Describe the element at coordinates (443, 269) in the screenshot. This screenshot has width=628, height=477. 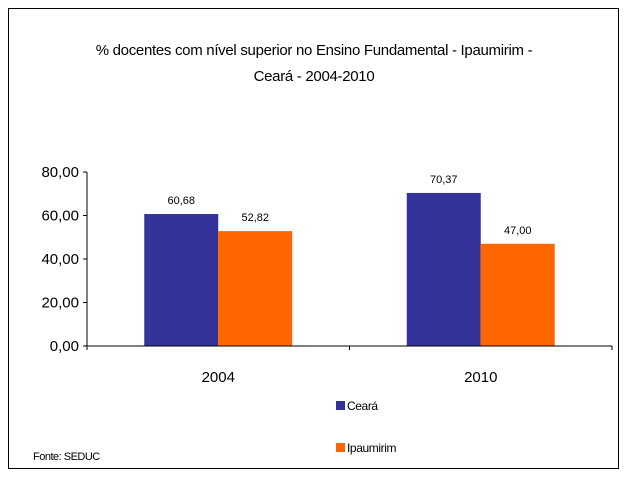
I see `bar-cear--2010` at that location.